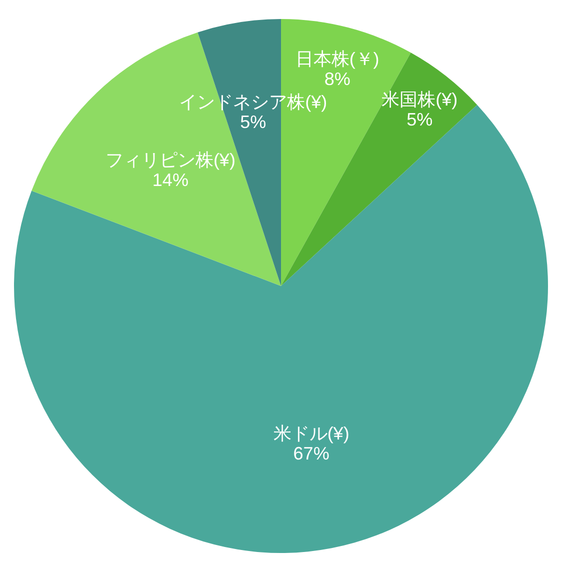 This screenshot has height=572, width=574. What do you see at coordinates (170, 180) in the screenshot?
I see `data-label: 14%` at bounding box center [170, 180].